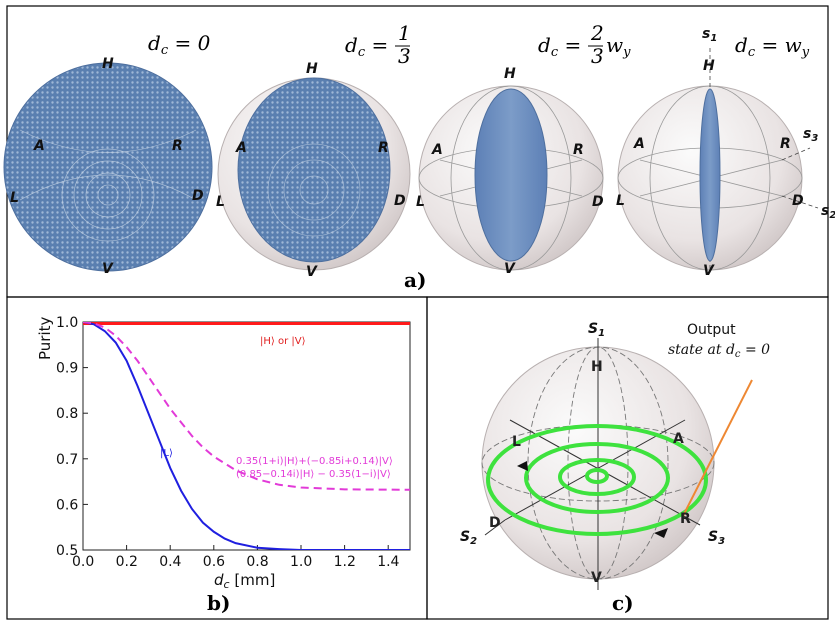  What do you see at coordinates (828, 212) in the screenshot?
I see `stokes-s2: s2` at bounding box center [828, 212].